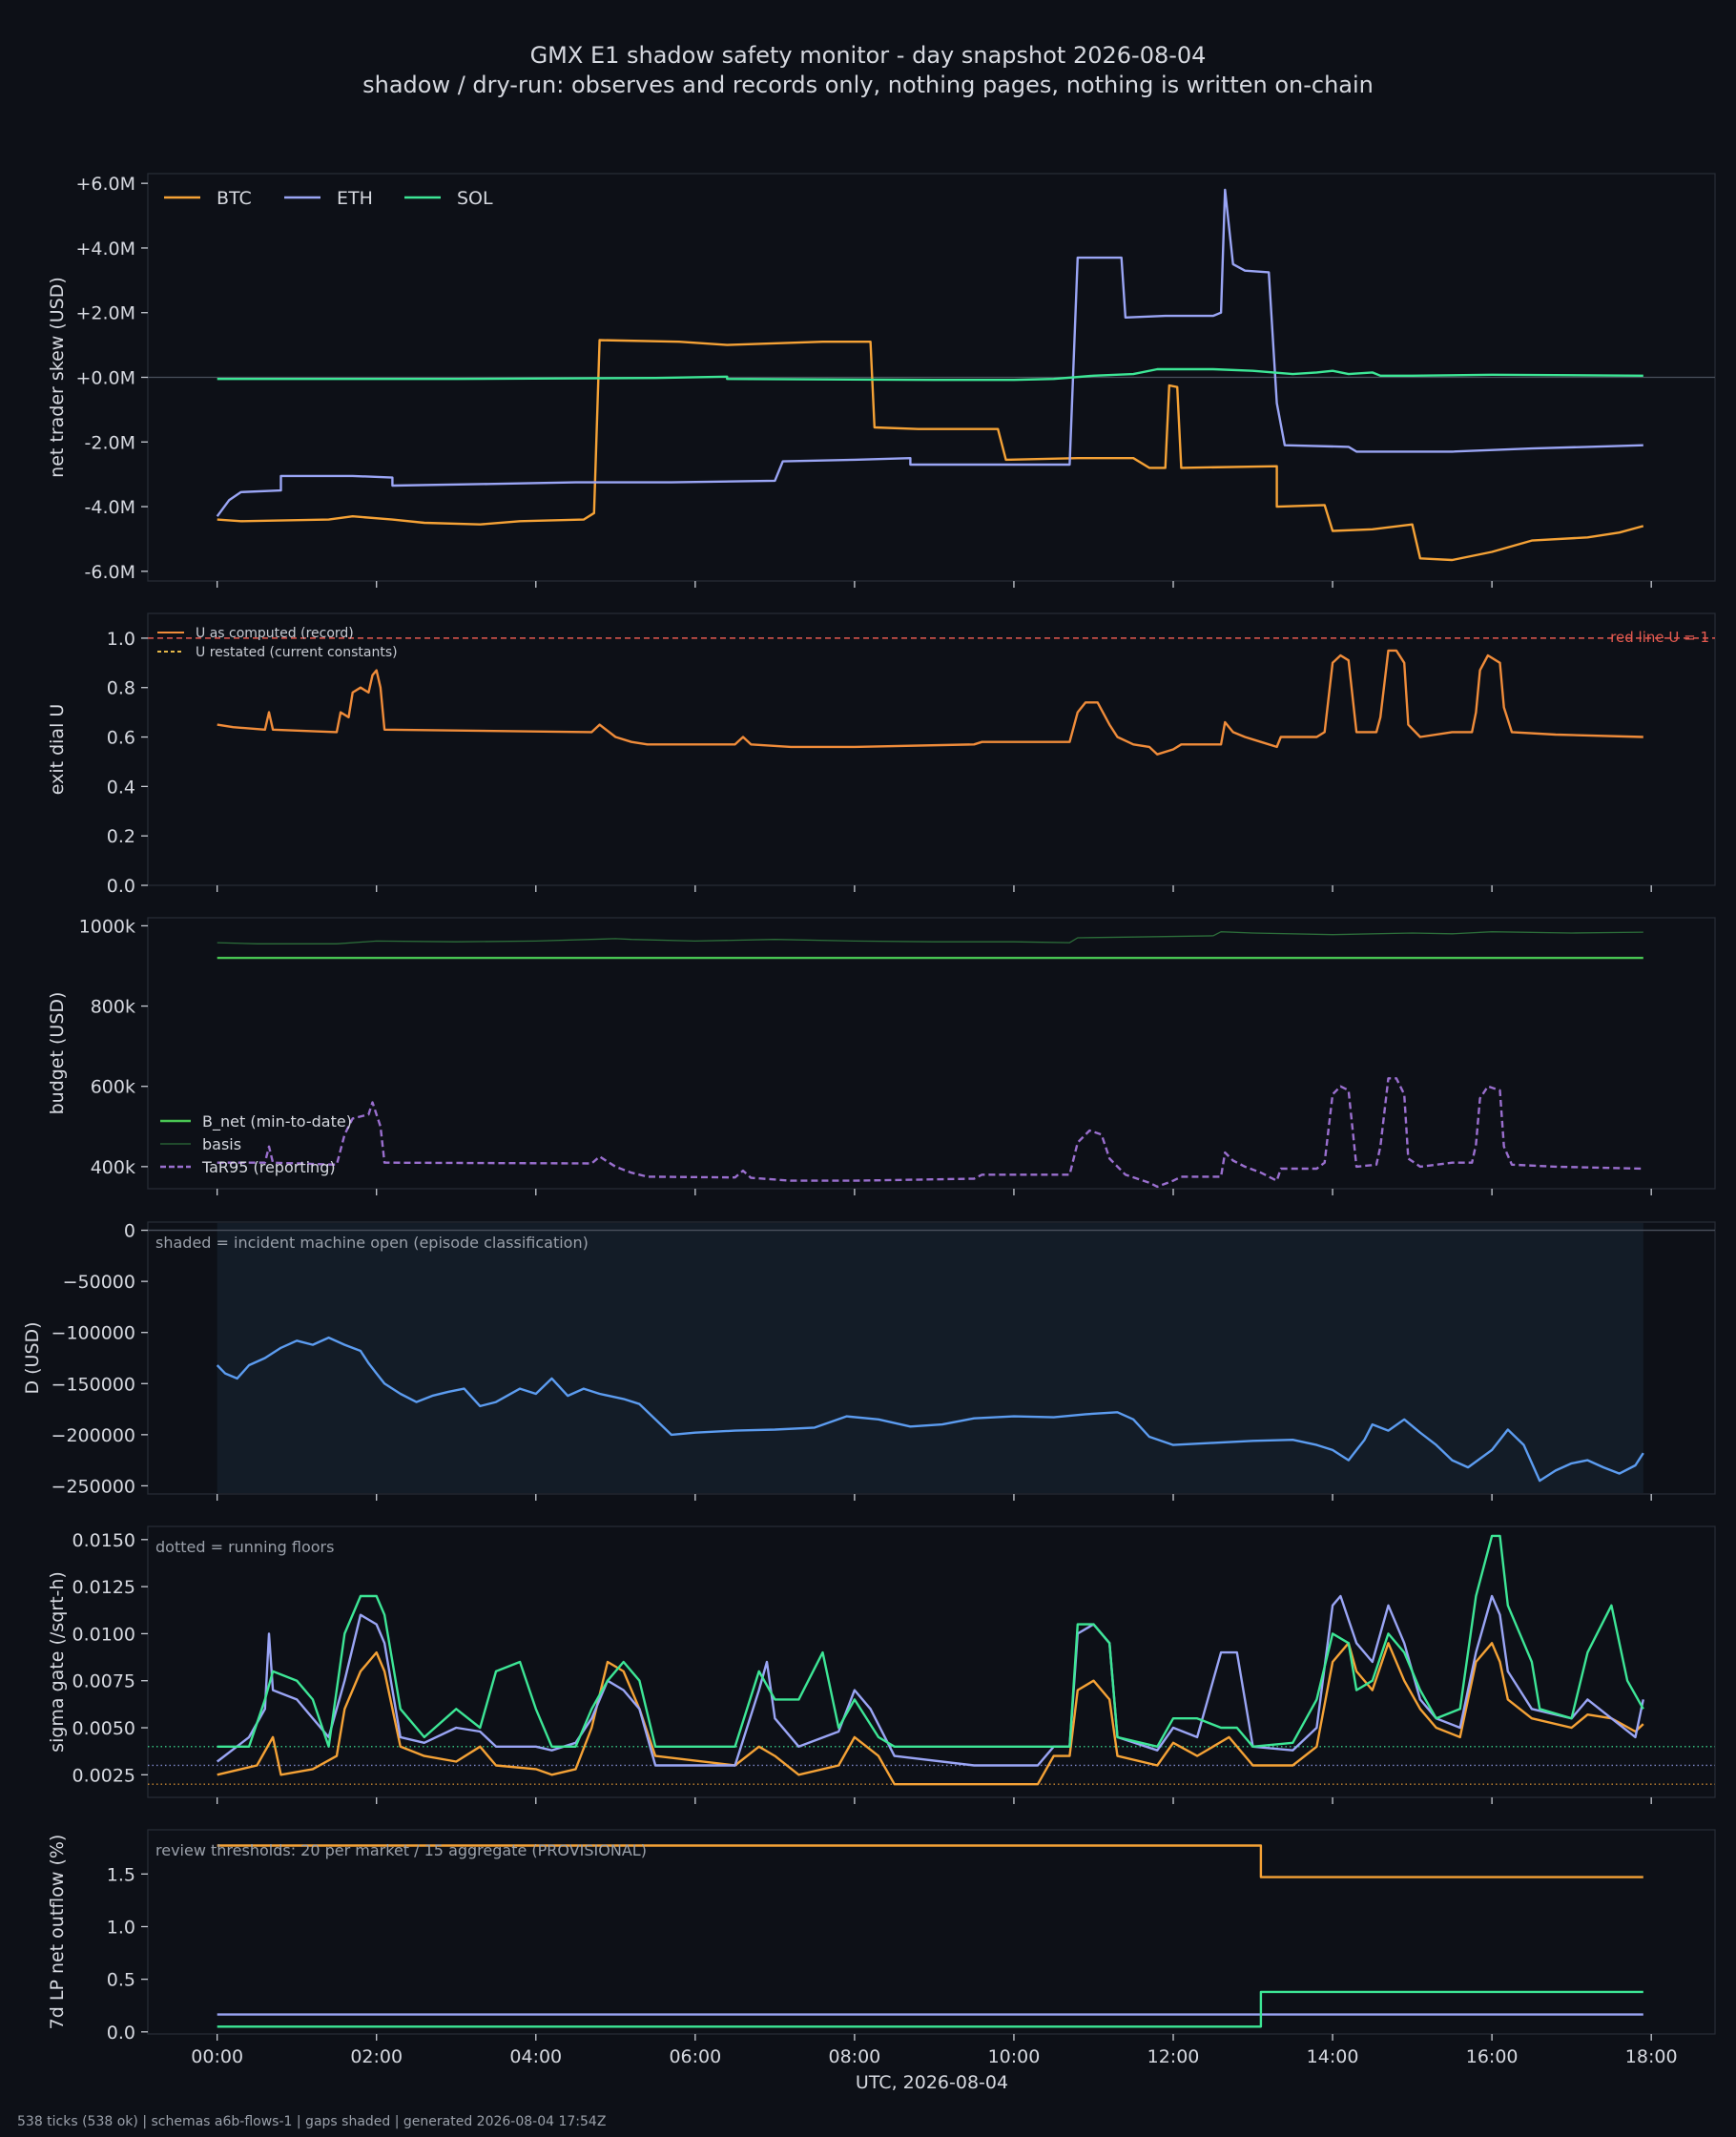 The height and width of the screenshot is (2137, 1736). Describe the element at coordinates (57, 1053) in the screenshot. I see `y-axis-label: budget (USD)` at that location.